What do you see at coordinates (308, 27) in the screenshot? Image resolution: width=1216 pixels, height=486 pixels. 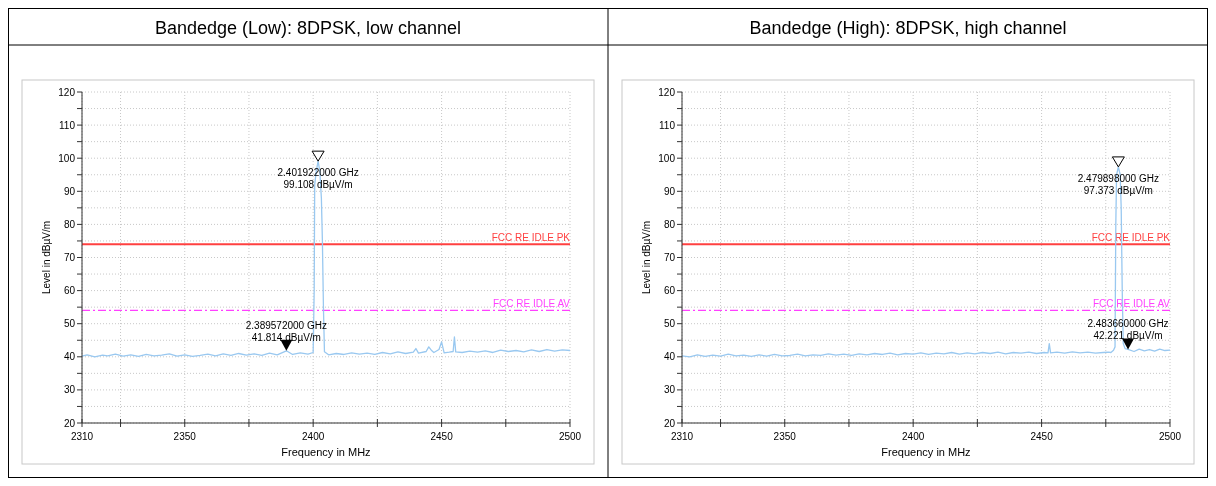 I see `chart-title: Bandedge (Low): 8DPSK, low channel` at bounding box center [308, 27].